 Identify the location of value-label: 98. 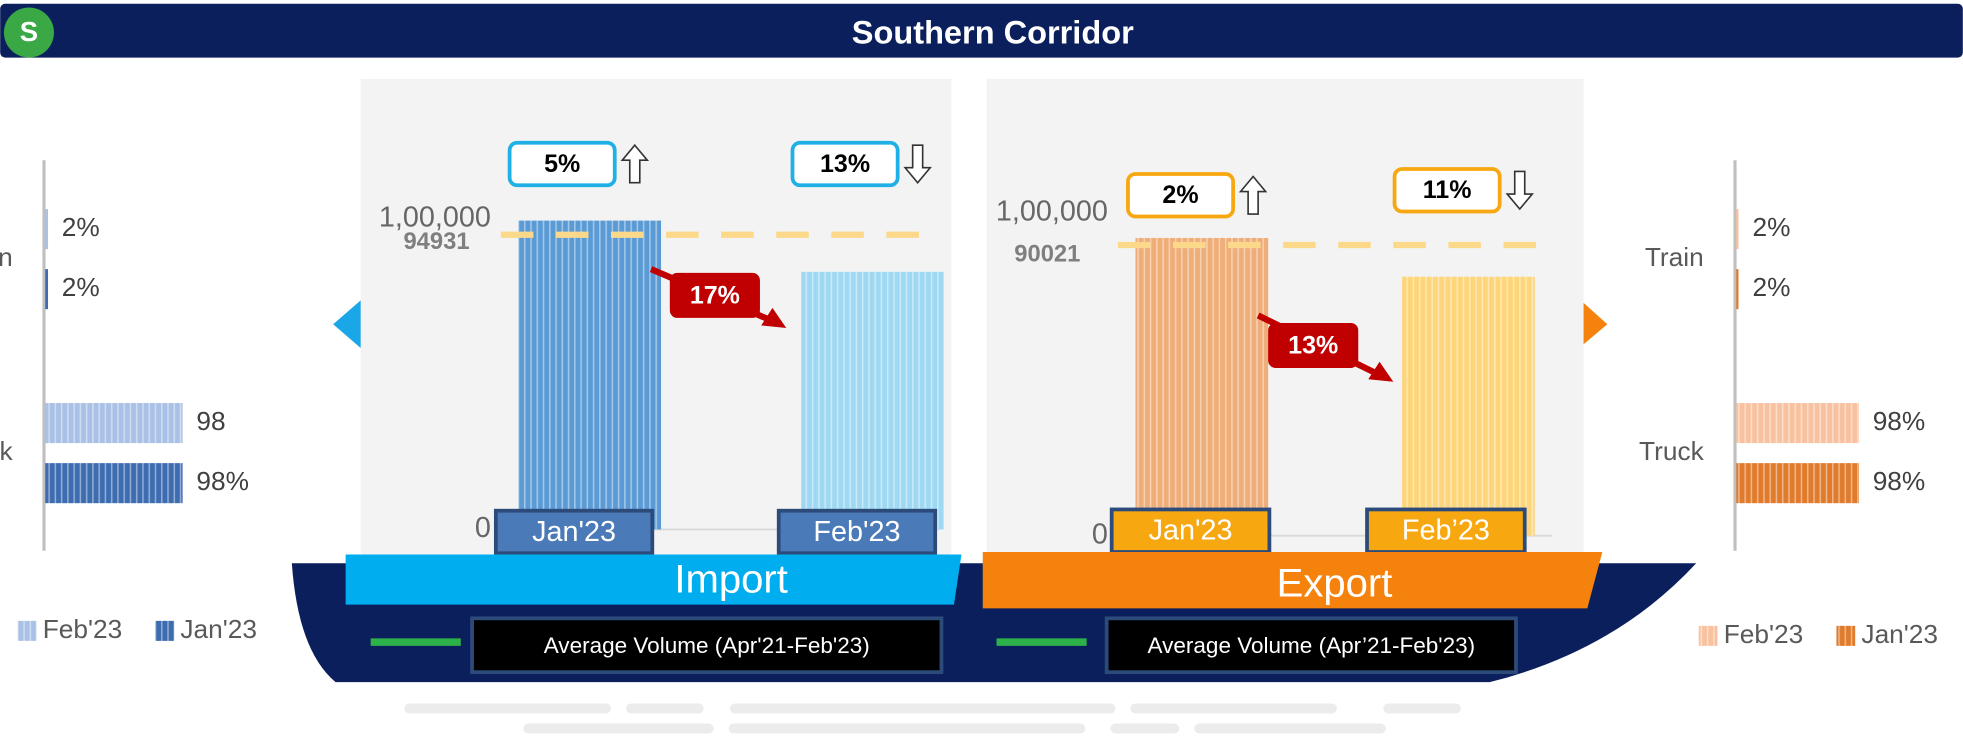
(210, 421).